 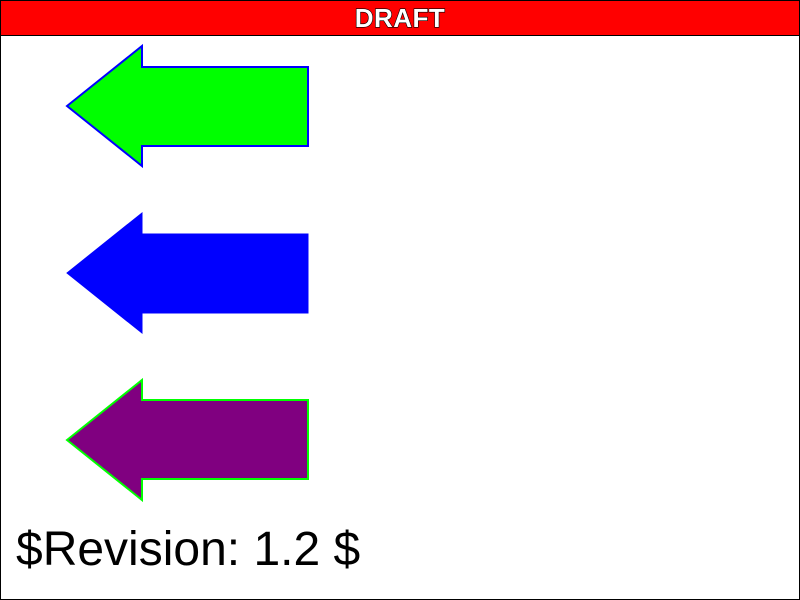 I want to click on purple-left-arrow, so click(x=187, y=440).